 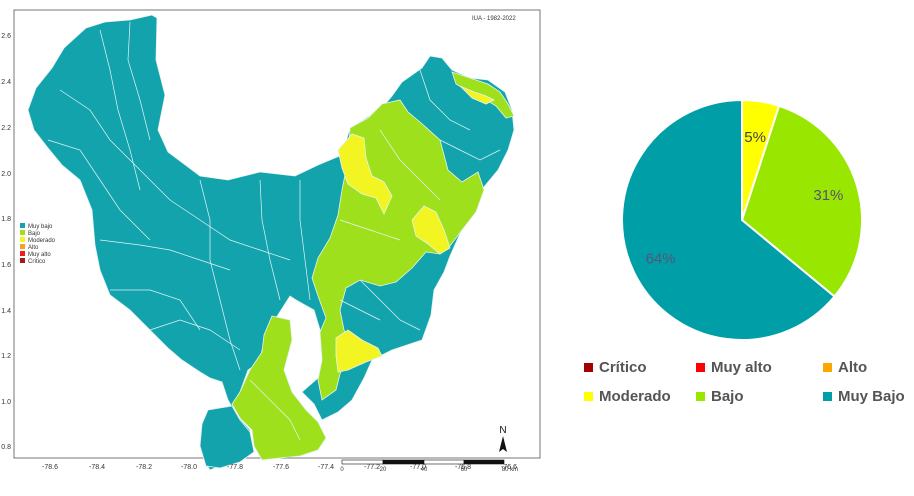 I want to click on scale-label-3: 60, so click(x=464, y=470).